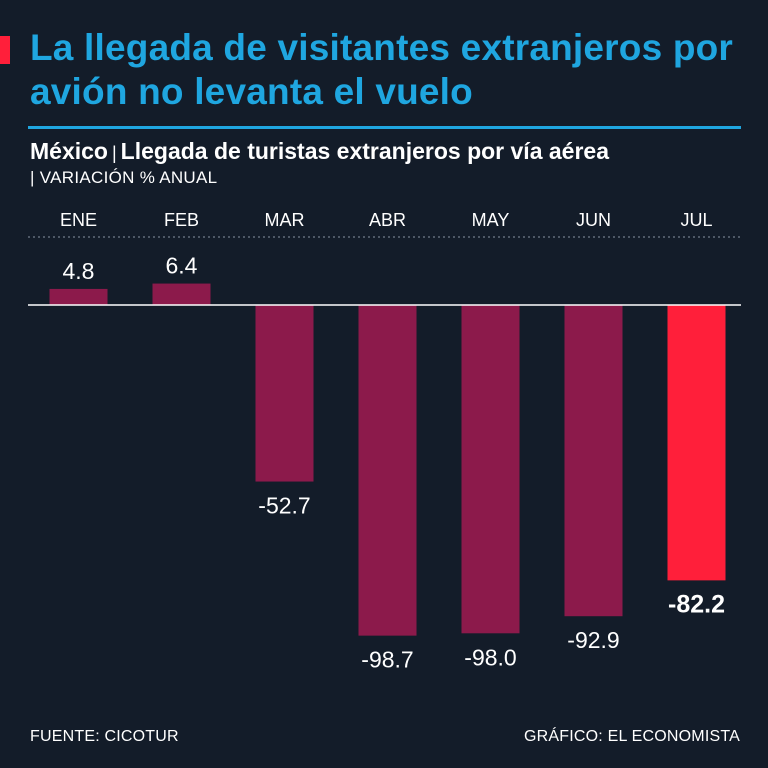  Describe the element at coordinates (387, 660) in the screenshot. I see `value-label-abr: -98.7` at that location.